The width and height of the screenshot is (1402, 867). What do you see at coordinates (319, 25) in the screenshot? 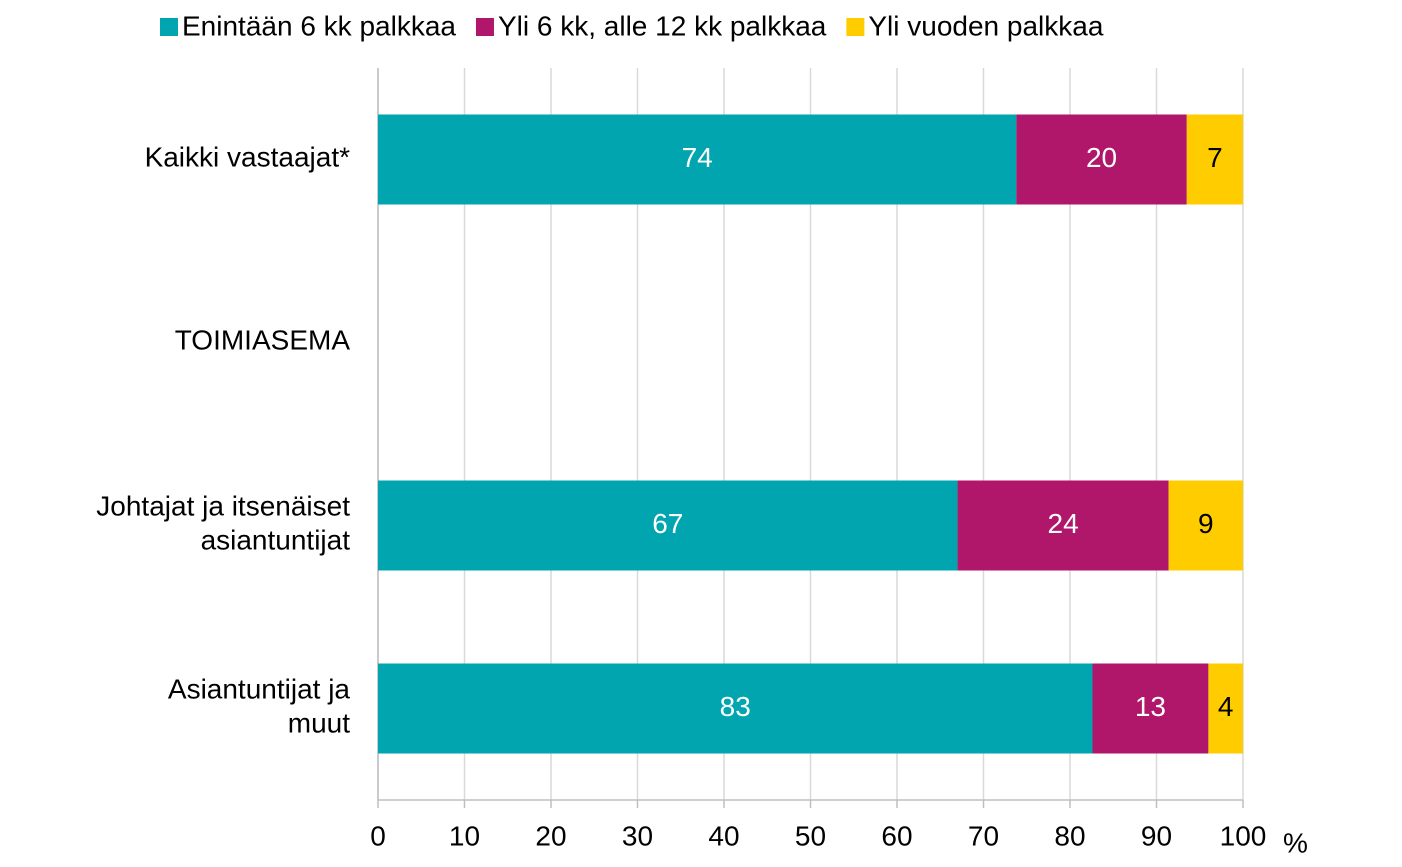
I see `legend-label: Enintään 6 kk palkkaa` at bounding box center [319, 25].